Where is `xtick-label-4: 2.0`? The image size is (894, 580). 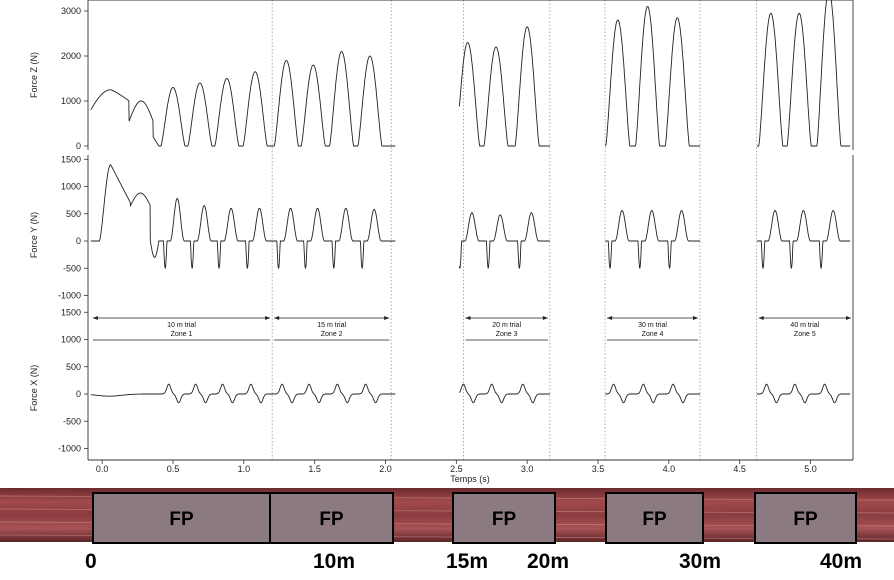 xtick-label-4: 2.0 is located at coordinates (385, 469).